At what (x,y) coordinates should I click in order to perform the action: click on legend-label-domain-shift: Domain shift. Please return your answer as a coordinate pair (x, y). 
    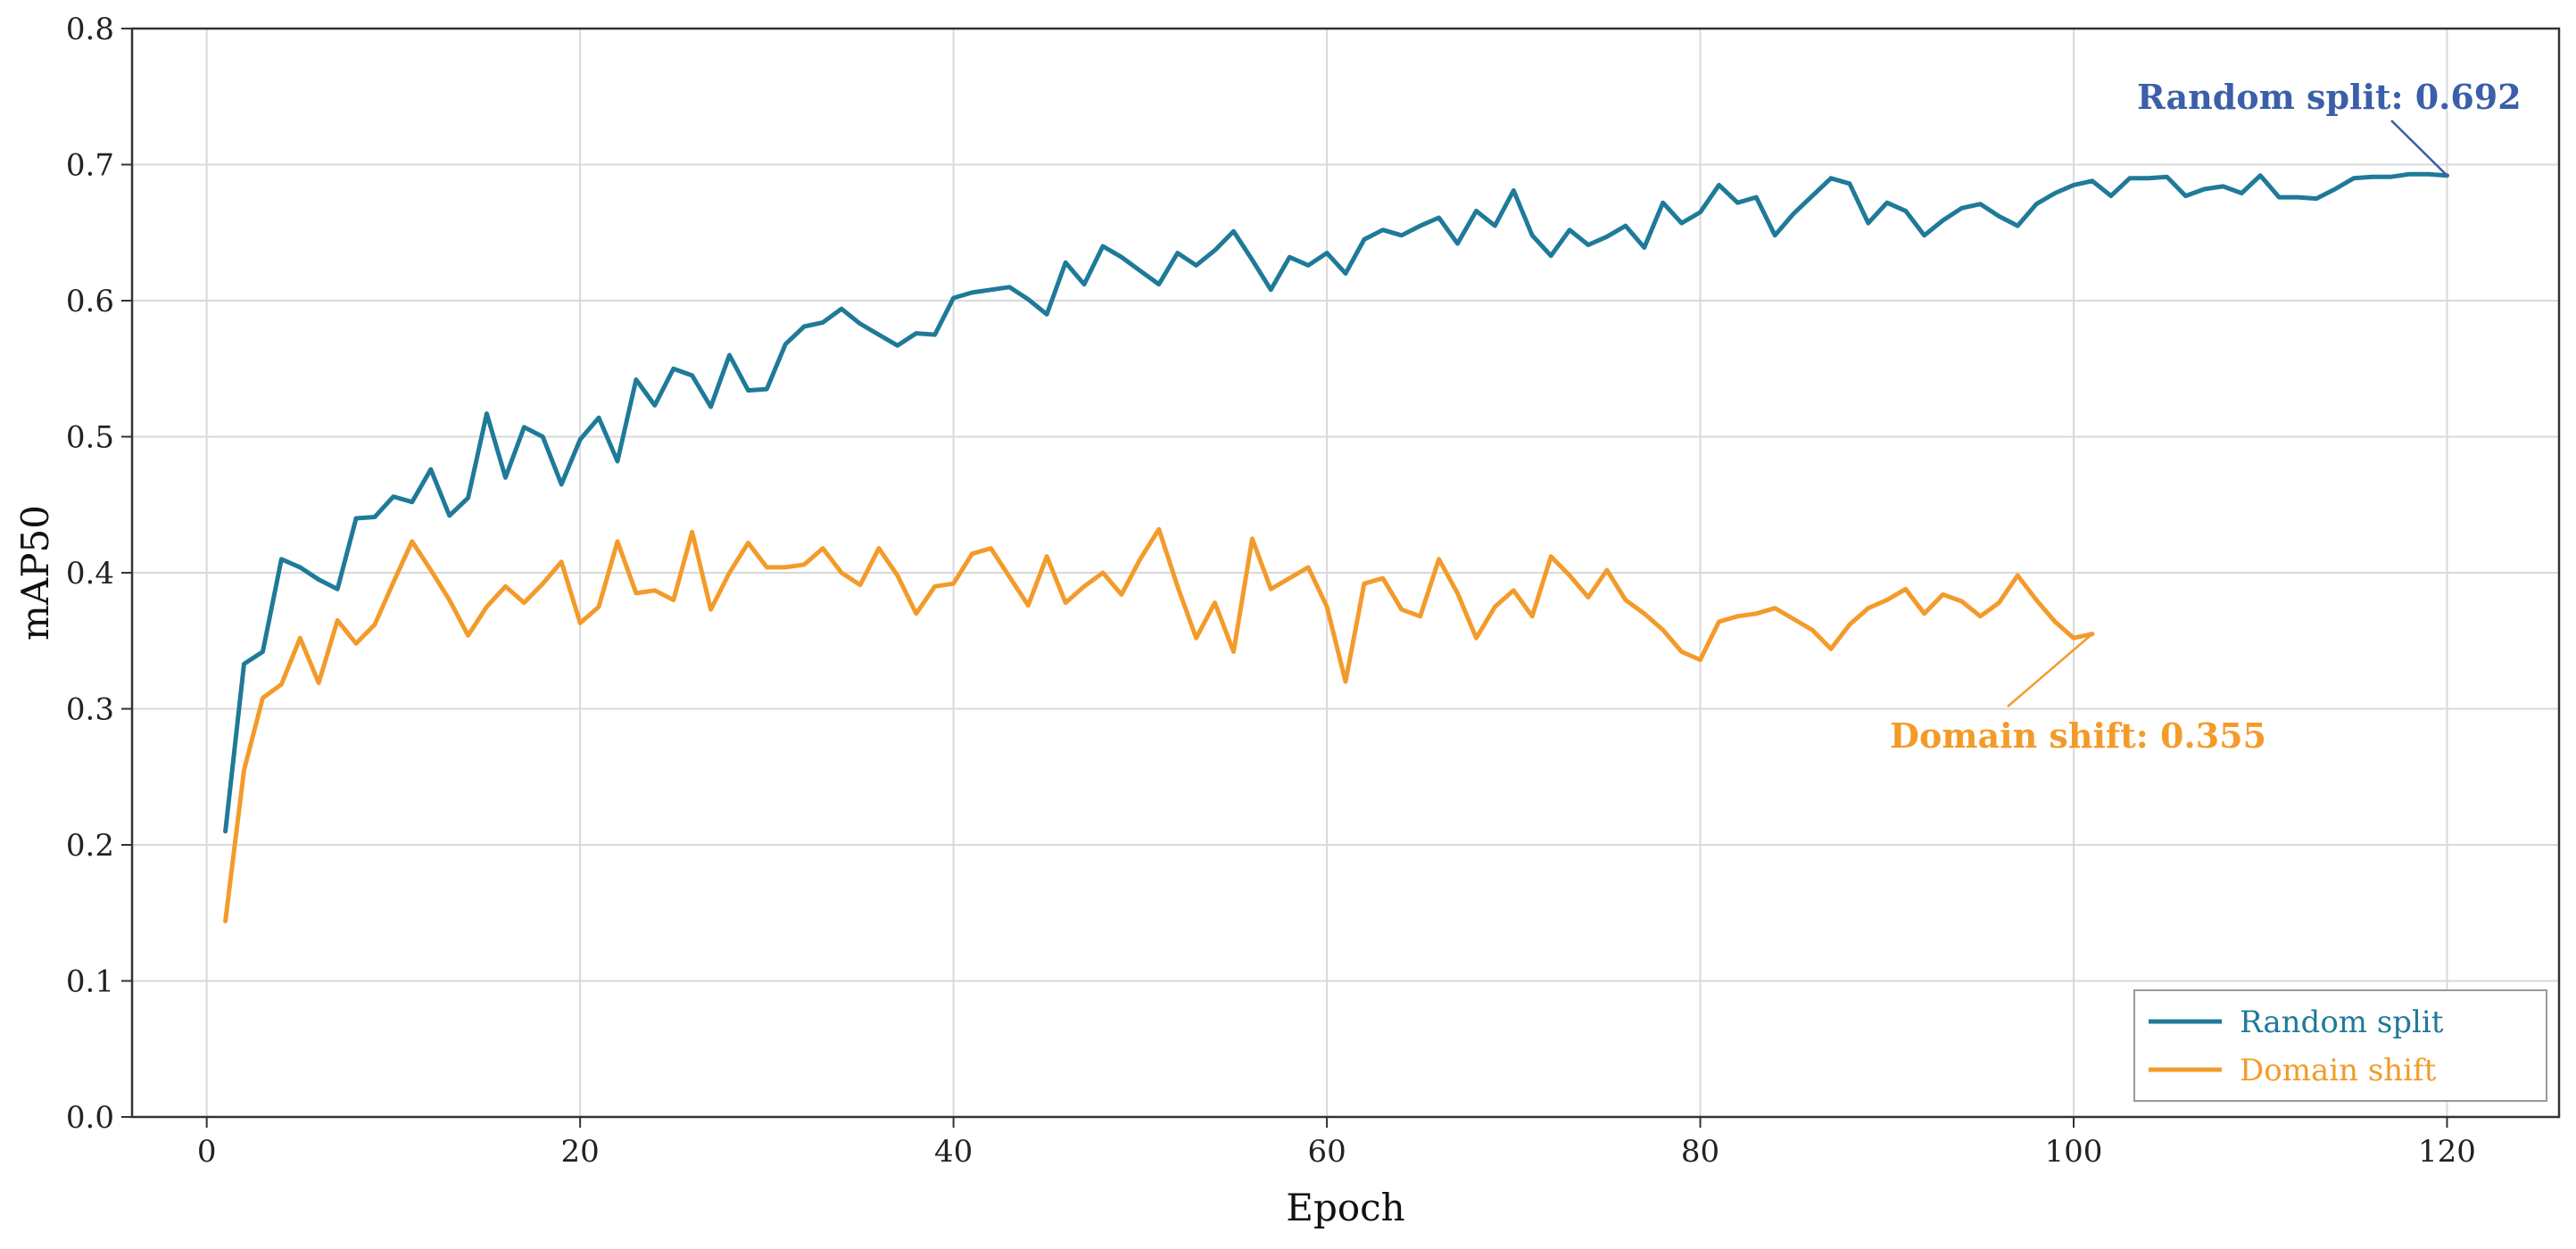
    Looking at the image, I should click on (2338, 1070).